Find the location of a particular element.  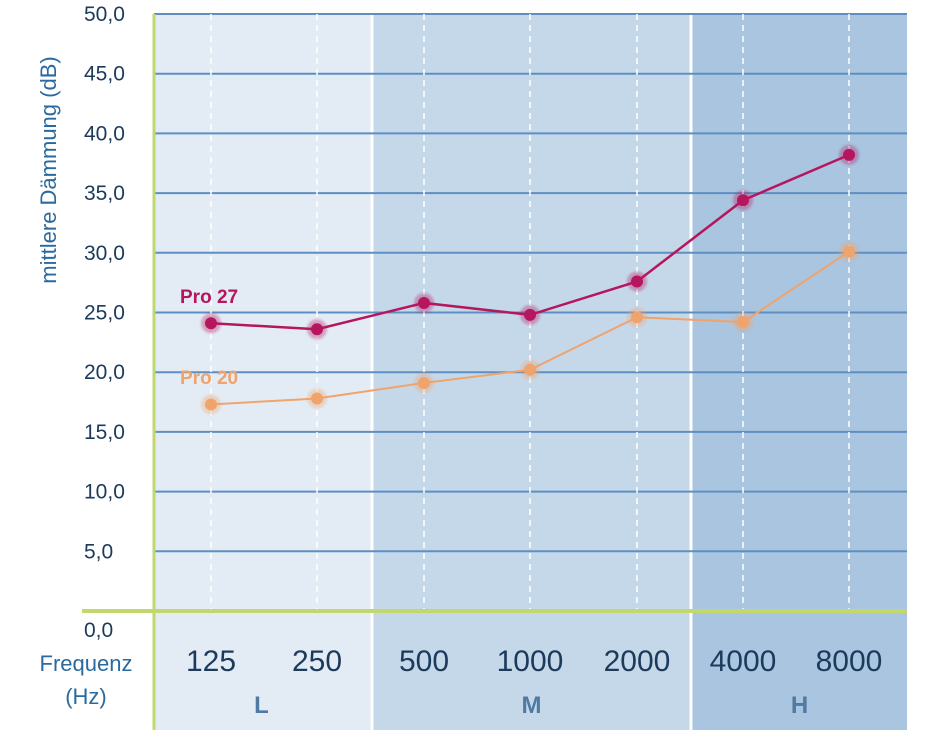

band-label-h: H is located at coordinates (799, 705).